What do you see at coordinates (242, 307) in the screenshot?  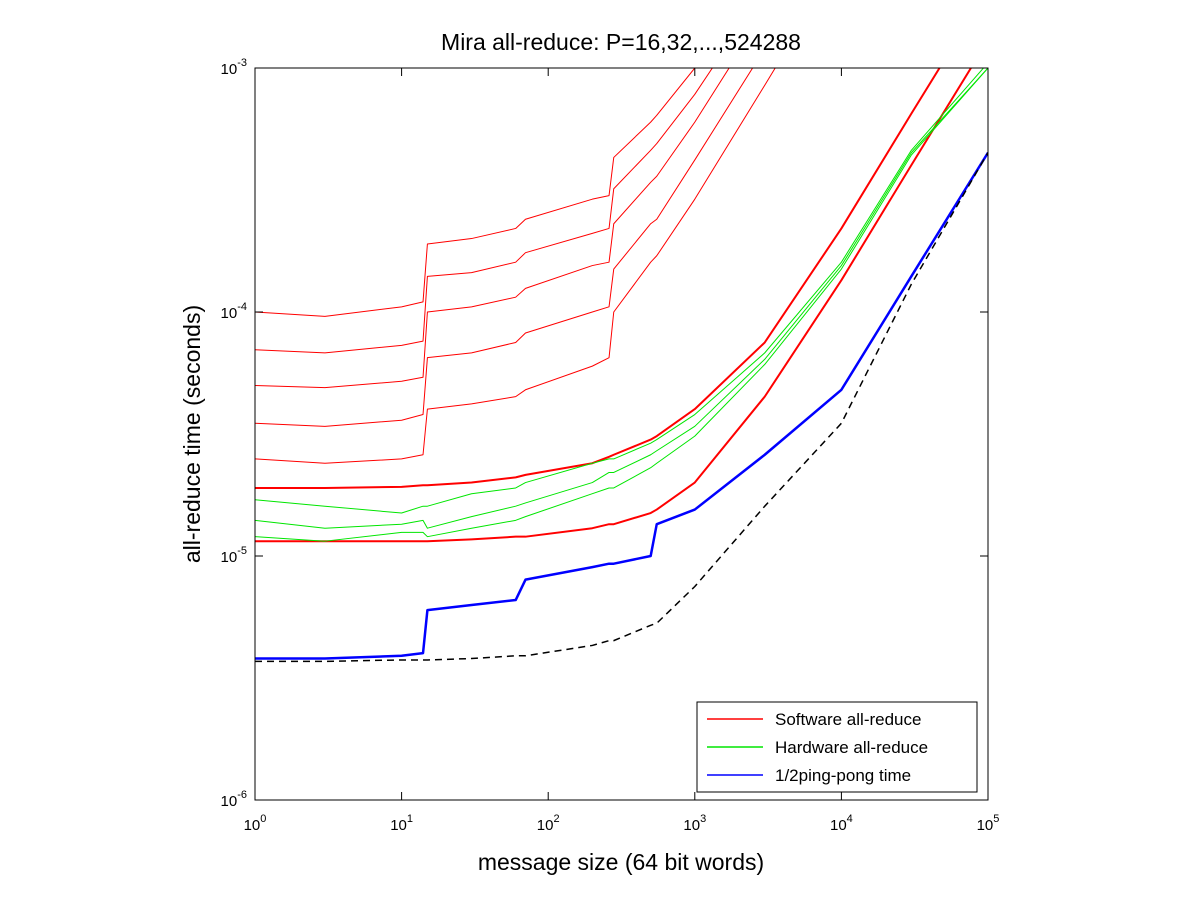 I see `tick-exponent: -4` at bounding box center [242, 307].